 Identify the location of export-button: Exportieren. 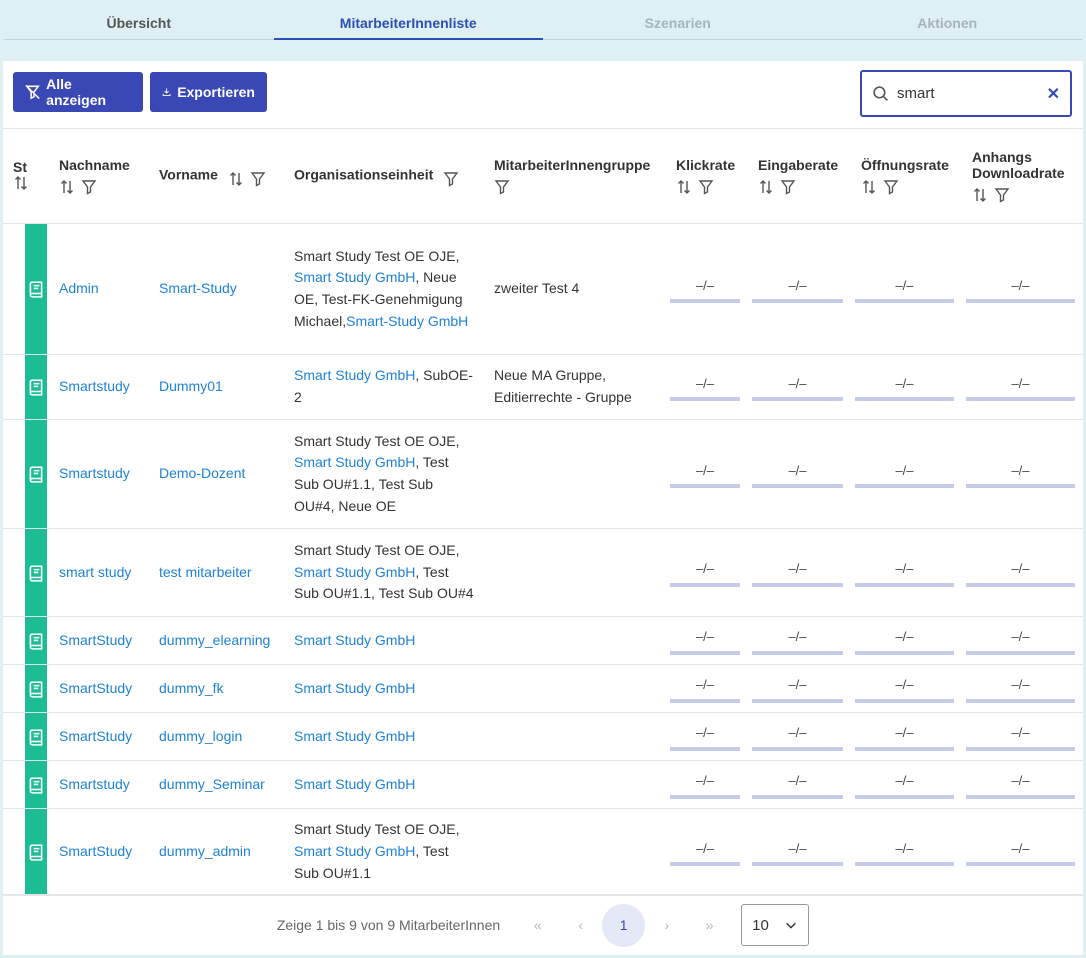
(208, 92).